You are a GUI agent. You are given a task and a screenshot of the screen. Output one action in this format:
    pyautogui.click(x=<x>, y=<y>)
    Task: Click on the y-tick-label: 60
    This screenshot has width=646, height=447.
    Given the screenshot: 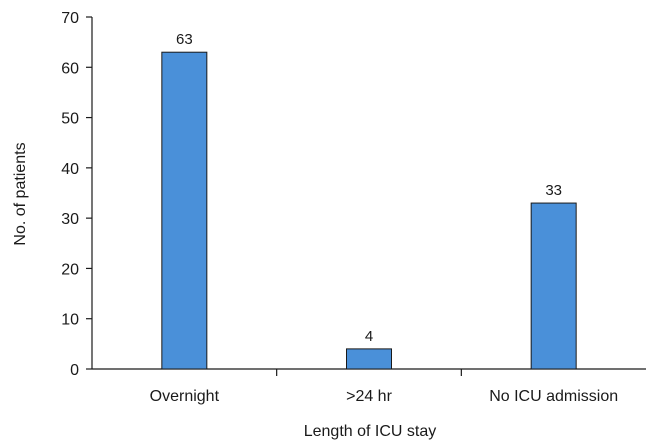 What is the action you would take?
    pyautogui.click(x=70, y=68)
    